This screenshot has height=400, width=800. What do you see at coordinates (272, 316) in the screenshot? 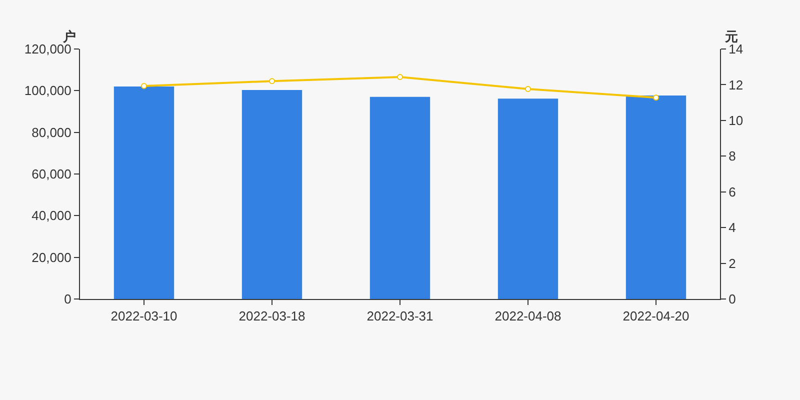
I see `x-tick-label: 2022-03-18` at bounding box center [272, 316].